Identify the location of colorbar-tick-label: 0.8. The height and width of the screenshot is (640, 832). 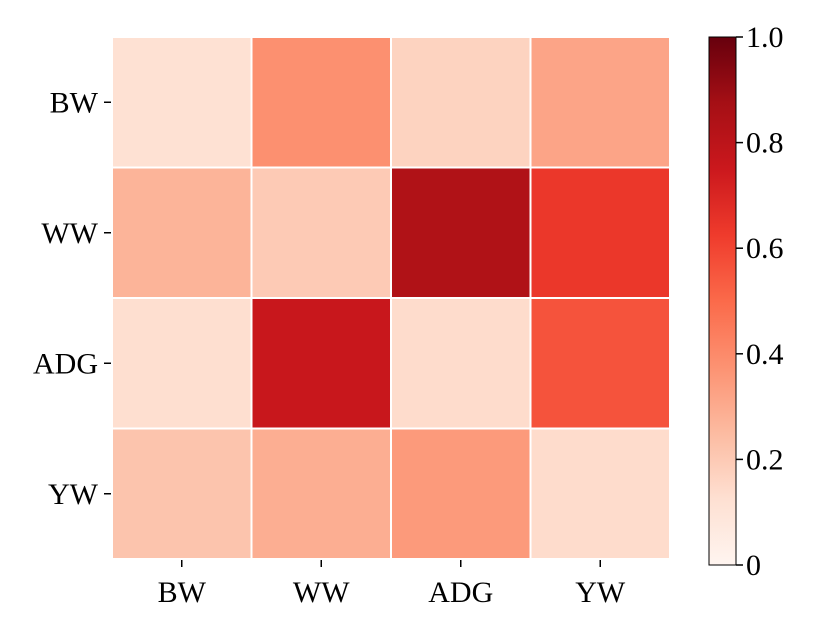
(765, 143).